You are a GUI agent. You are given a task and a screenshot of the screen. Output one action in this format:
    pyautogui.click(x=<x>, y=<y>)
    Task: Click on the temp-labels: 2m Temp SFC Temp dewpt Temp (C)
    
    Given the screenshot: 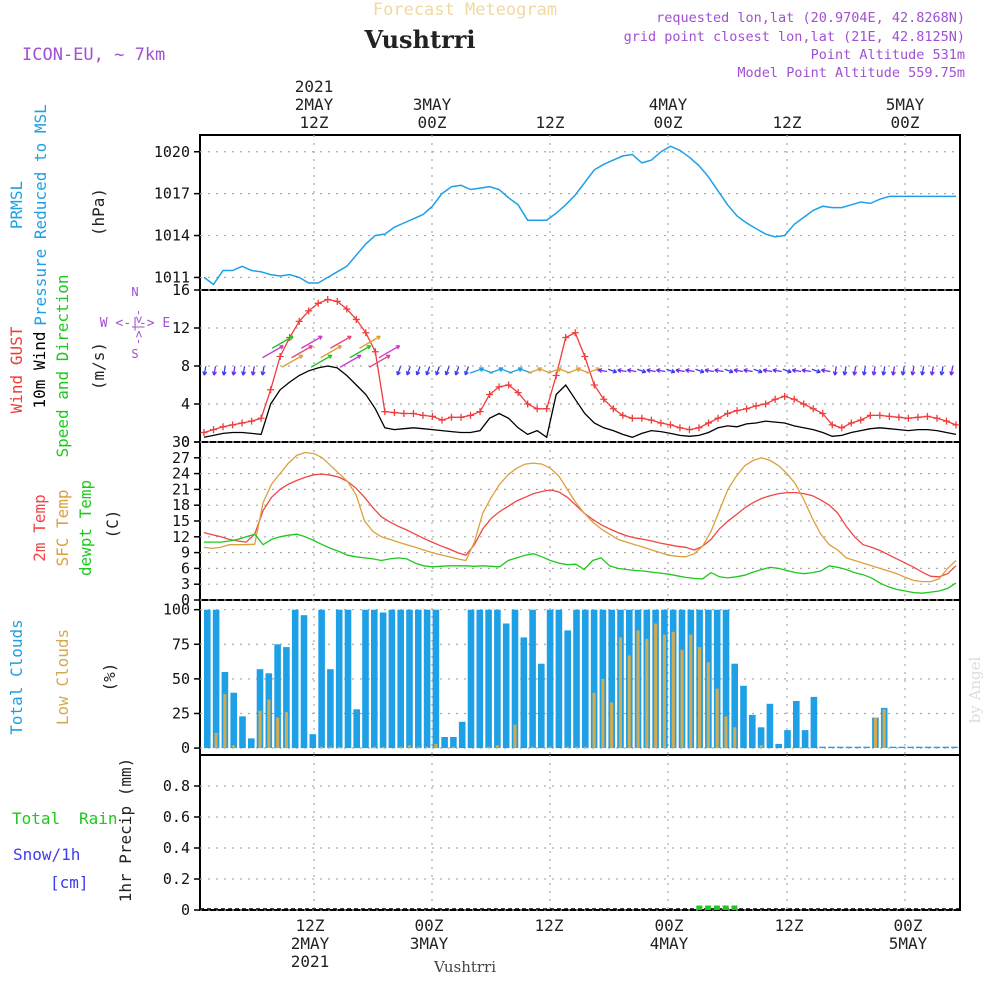 What is the action you would take?
    pyautogui.click(x=76, y=528)
    